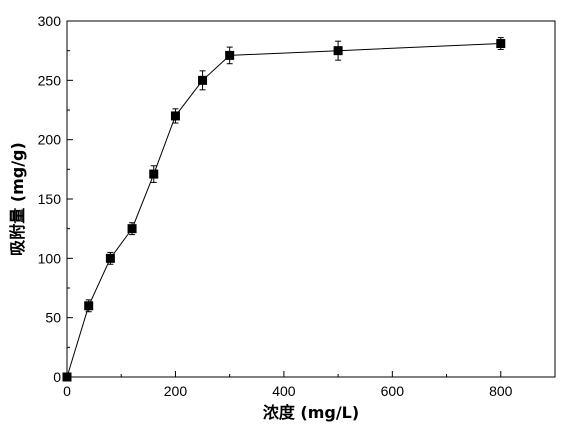 Image resolution: width=562 pixels, height=437 pixels. What do you see at coordinates (50, 80) in the screenshot?
I see `y-tick-label: 250` at bounding box center [50, 80].